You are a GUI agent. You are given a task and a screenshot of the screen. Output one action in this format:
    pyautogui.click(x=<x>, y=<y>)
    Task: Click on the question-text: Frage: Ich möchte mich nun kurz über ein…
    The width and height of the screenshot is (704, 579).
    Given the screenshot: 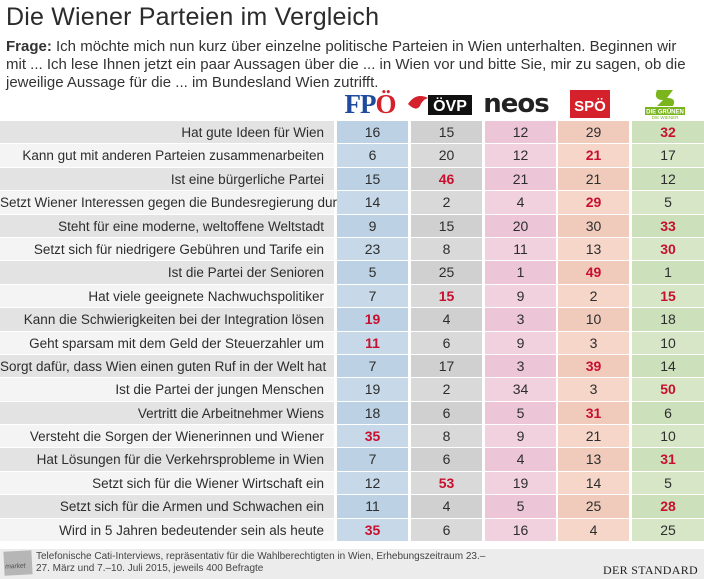 What is the action you would take?
    pyautogui.click(x=351, y=65)
    